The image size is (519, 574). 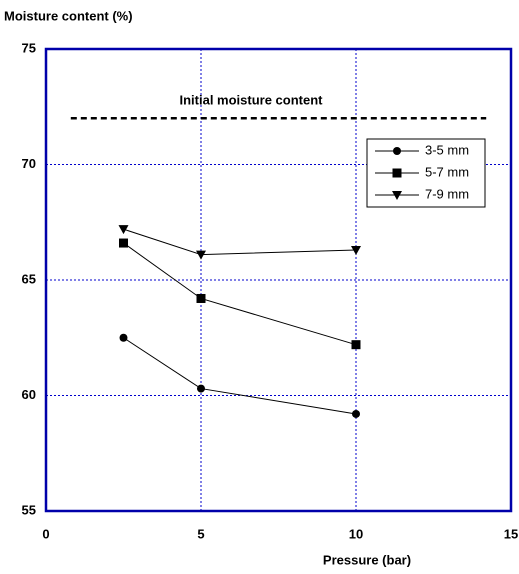 What do you see at coordinates (367, 559) in the screenshot?
I see `x-axis-label: Pressure (bar)` at bounding box center [367, 559].